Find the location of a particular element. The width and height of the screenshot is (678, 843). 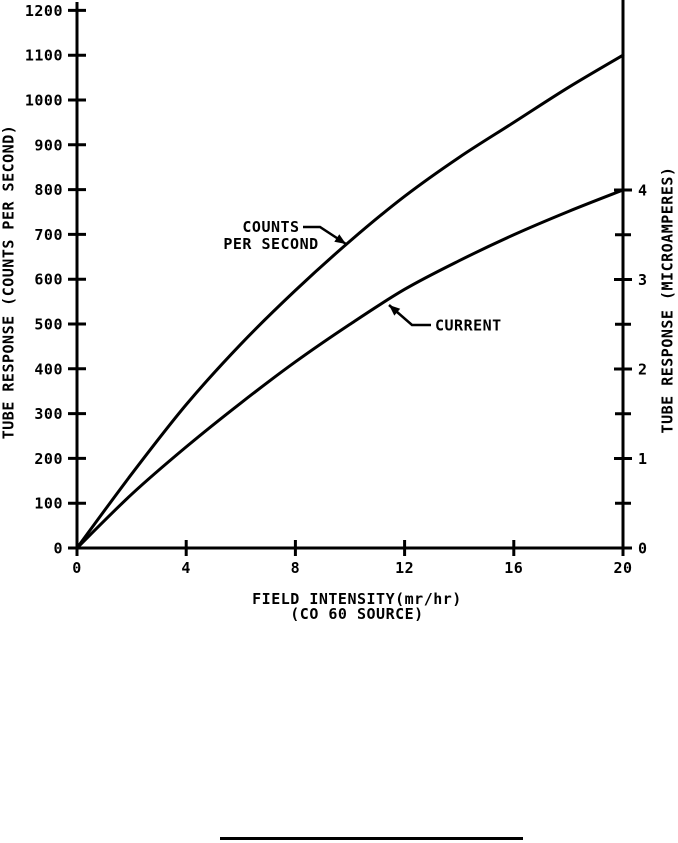

series-label-counts-line1: COUNTS is located at coordinates (271, 227).